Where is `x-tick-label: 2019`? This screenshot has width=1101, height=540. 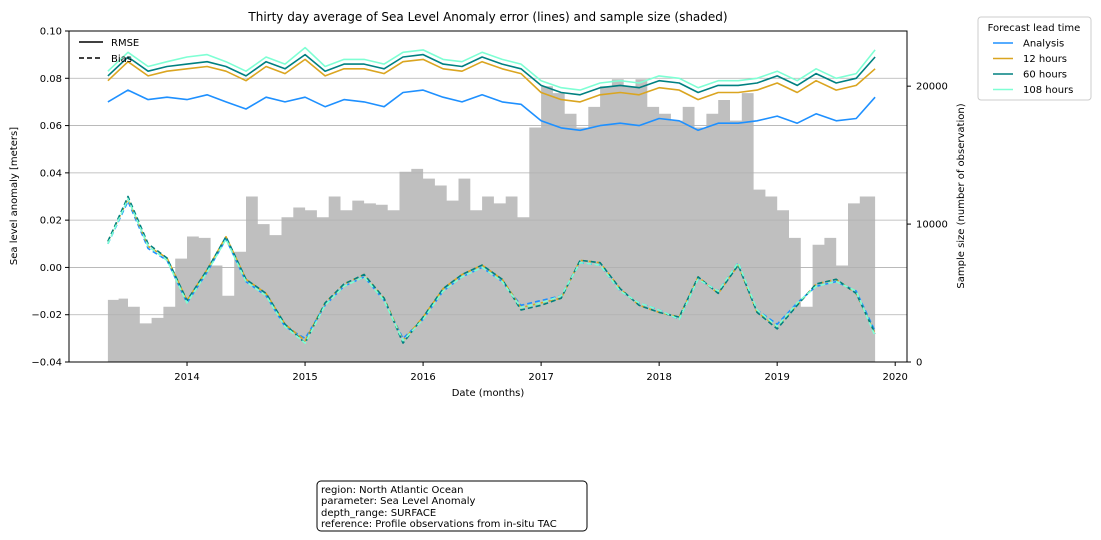 x-tick-label: 2019 is located at coordinates (776, 377).